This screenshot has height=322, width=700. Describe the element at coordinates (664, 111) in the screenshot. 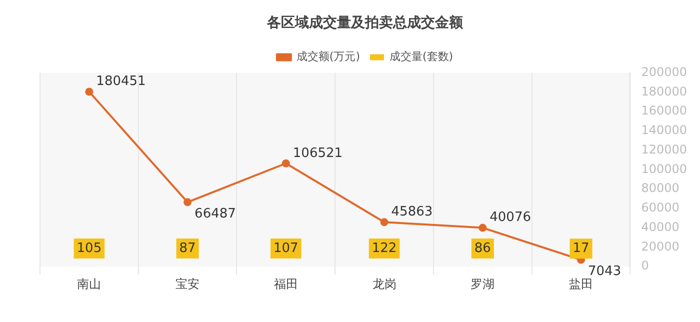

I see `y-tick-label: 160000` at that location.